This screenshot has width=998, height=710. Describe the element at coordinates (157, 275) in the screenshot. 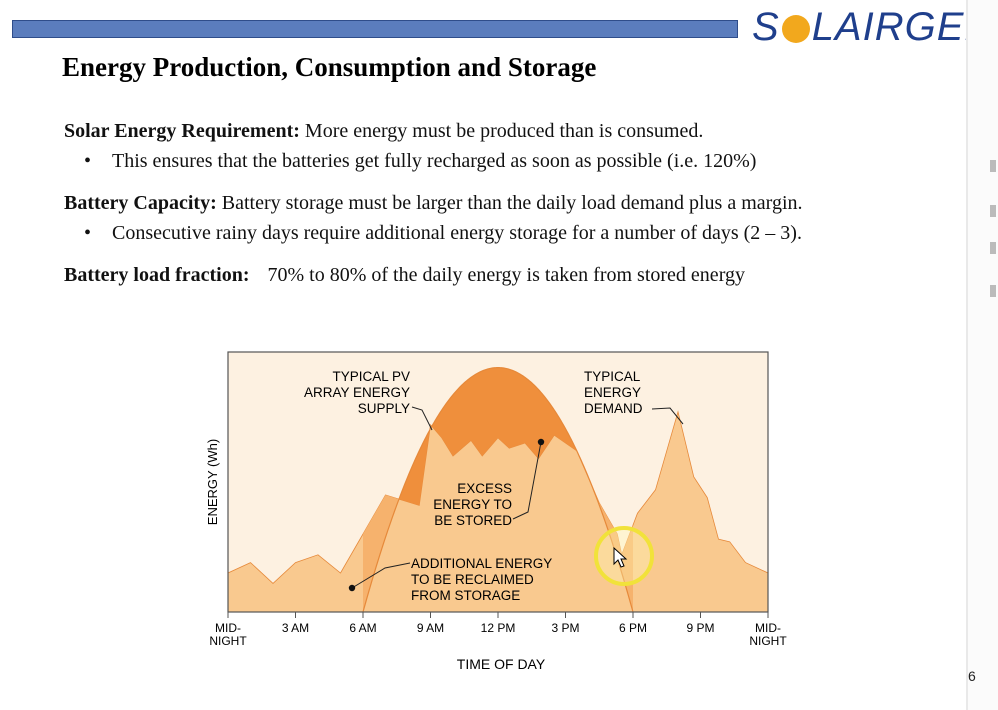

I see `fraction-label: Battery load fraction:` at that location.